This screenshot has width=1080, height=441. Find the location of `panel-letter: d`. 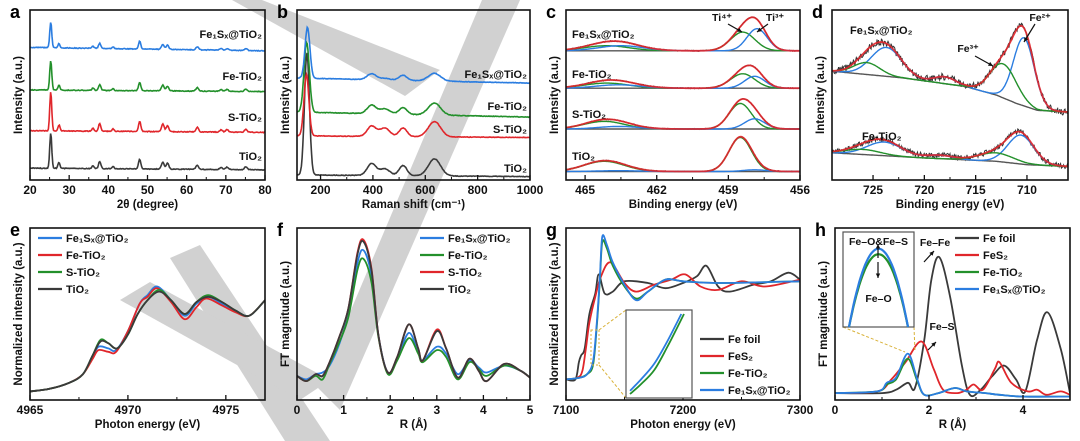

panel-letter: d is located at coordinates (817, 12).